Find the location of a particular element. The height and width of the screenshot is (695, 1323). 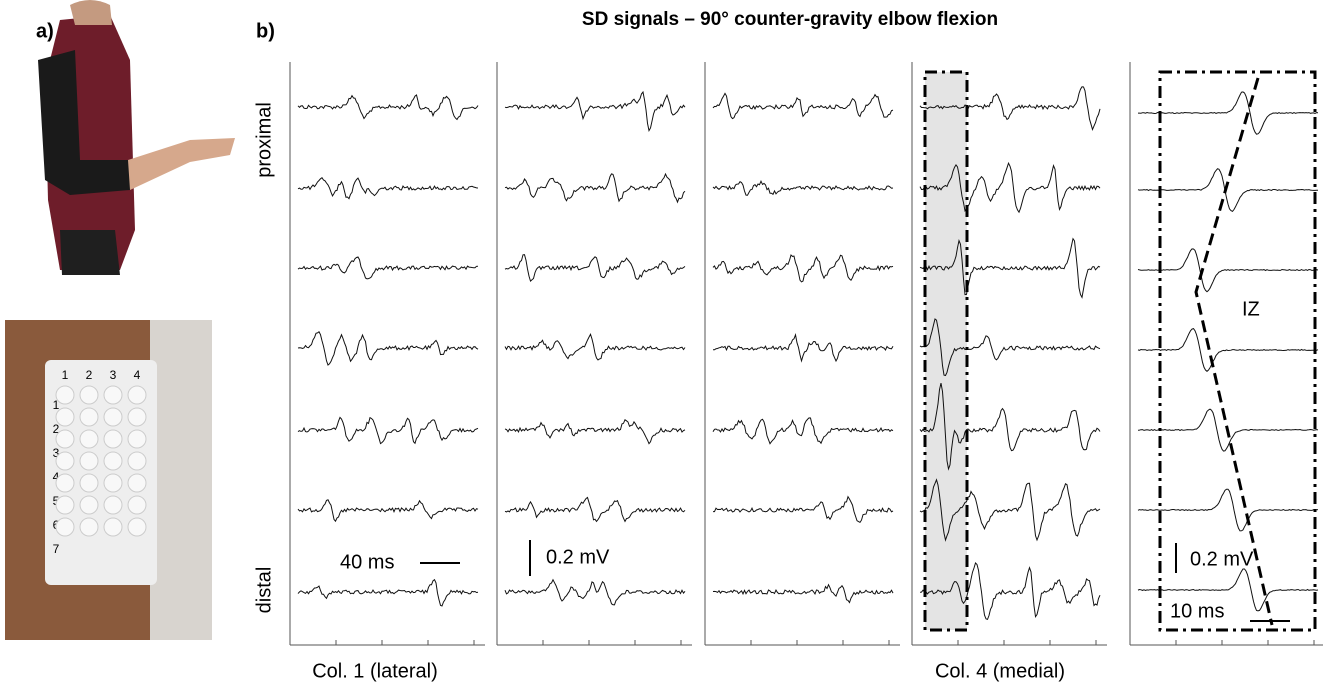

column-label: Col. 4 (medial) is located at coordinates (1000, 671).